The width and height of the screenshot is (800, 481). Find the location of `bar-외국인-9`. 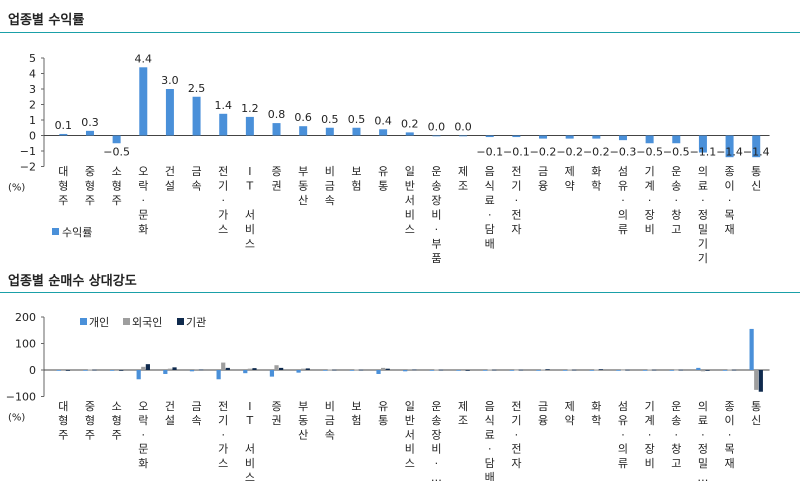

bar-외국인-9 is located at coordinates (276, 367).